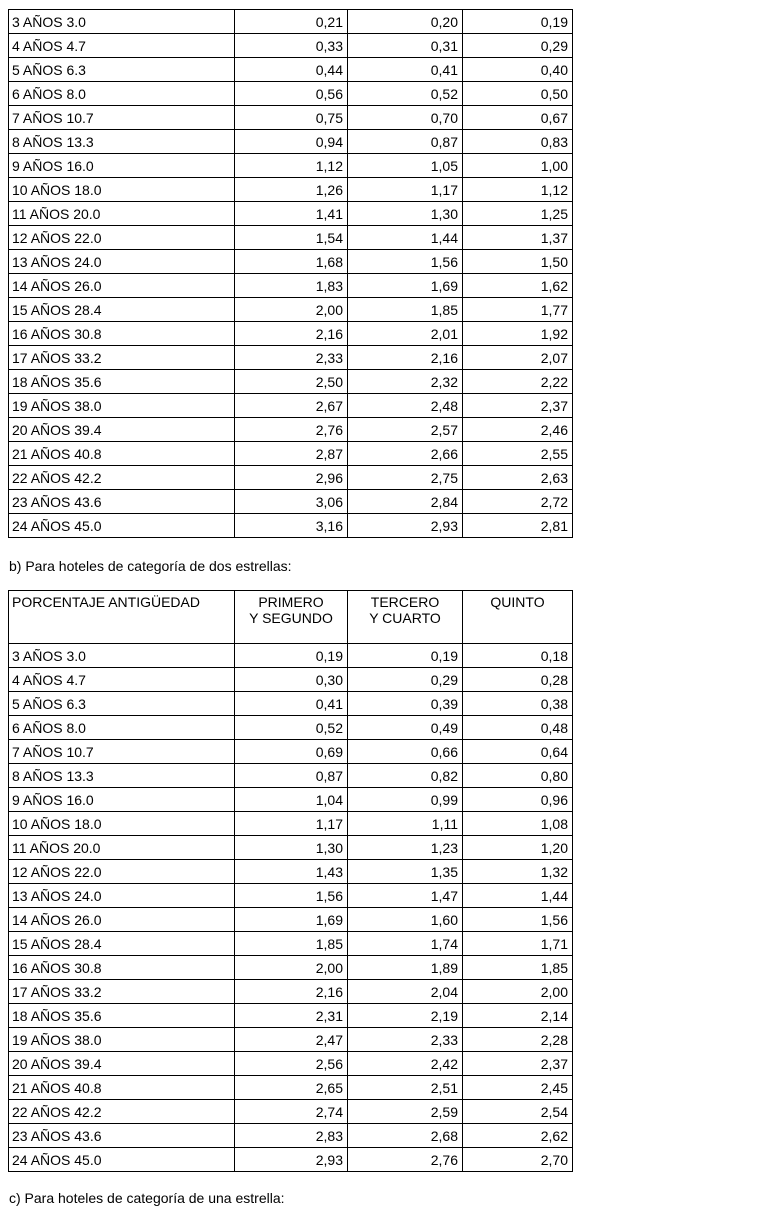  Describe the element at coordinates (405, 381) in the screenshot. I see `row-value: 2,32` at that location.